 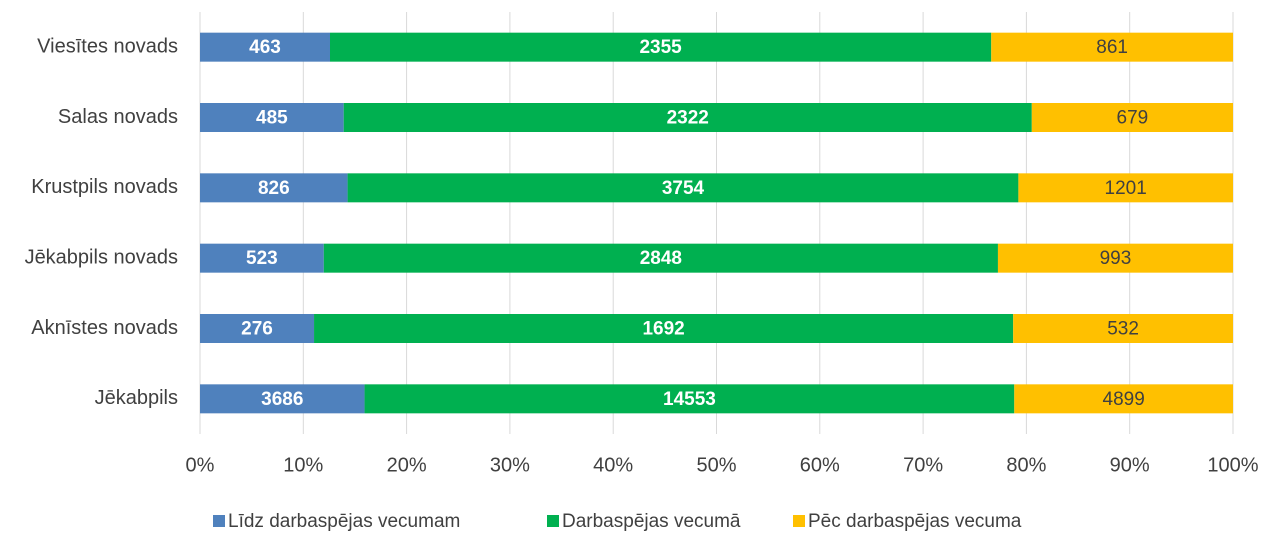 I want to click on value-label: 826, so click(x=274, y=188).